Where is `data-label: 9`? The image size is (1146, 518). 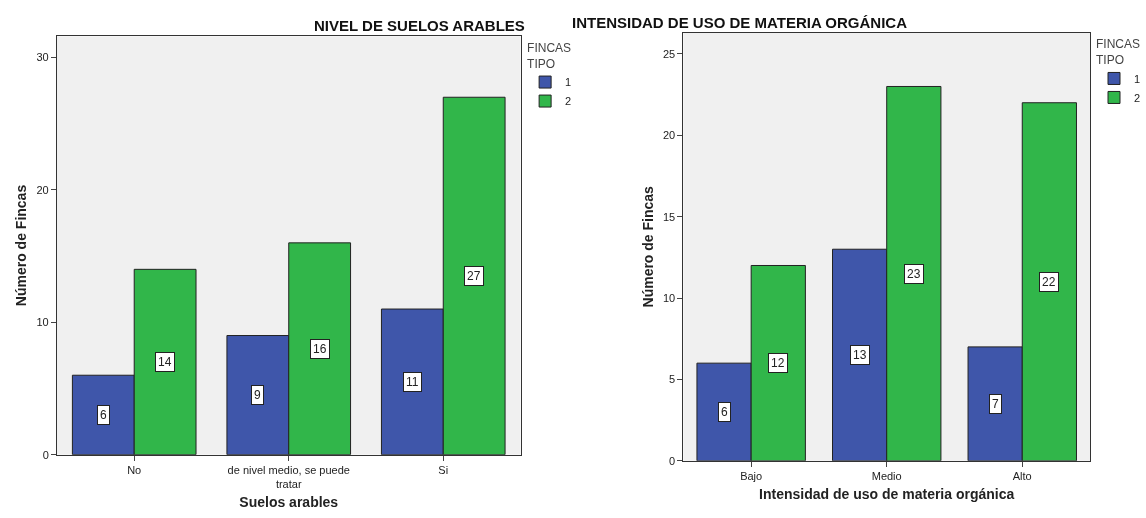 data-label: 9 is located at coordinates (257, 395).